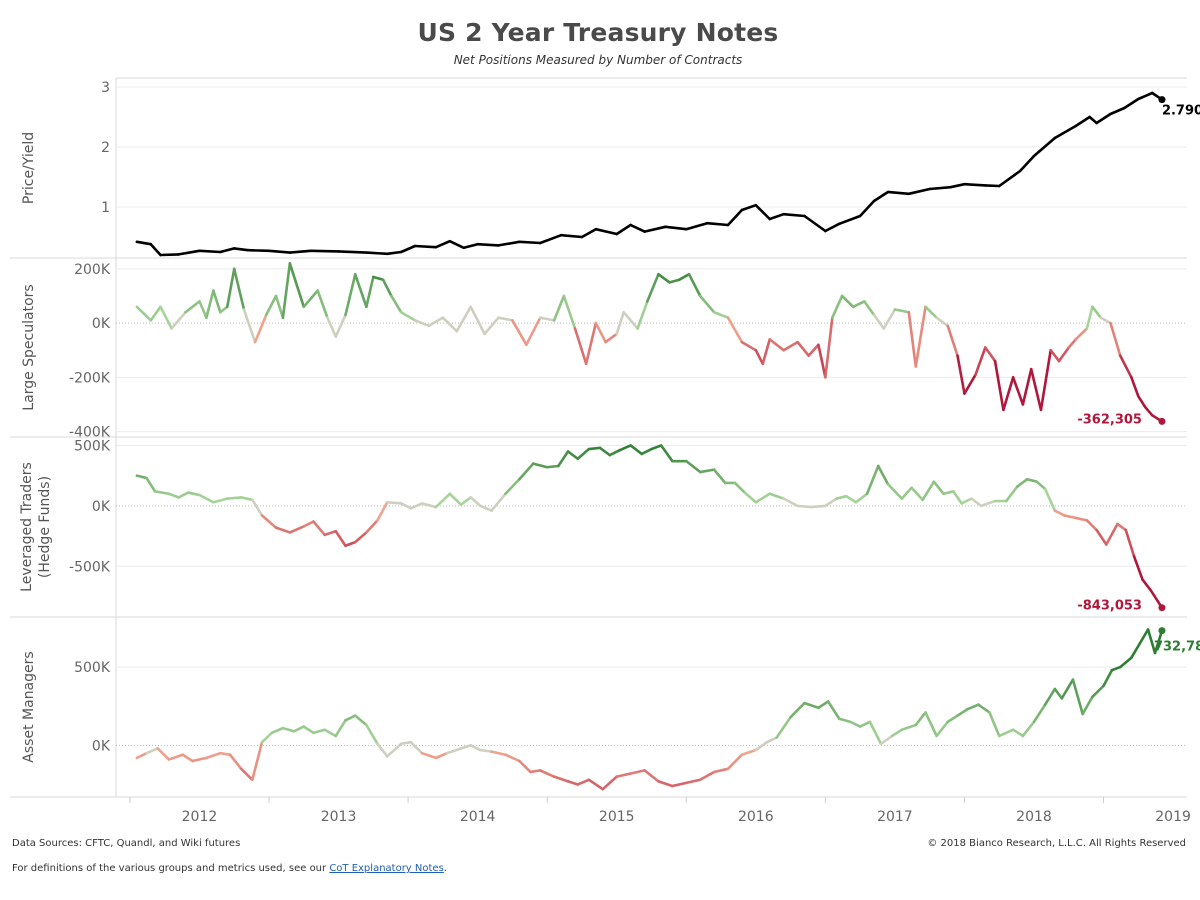 The height and width of the screenshot is (900, 1200). Describe the element at coordinates (92, 668) in the screenshot. I see `y-tick-label: 500K` at that location.